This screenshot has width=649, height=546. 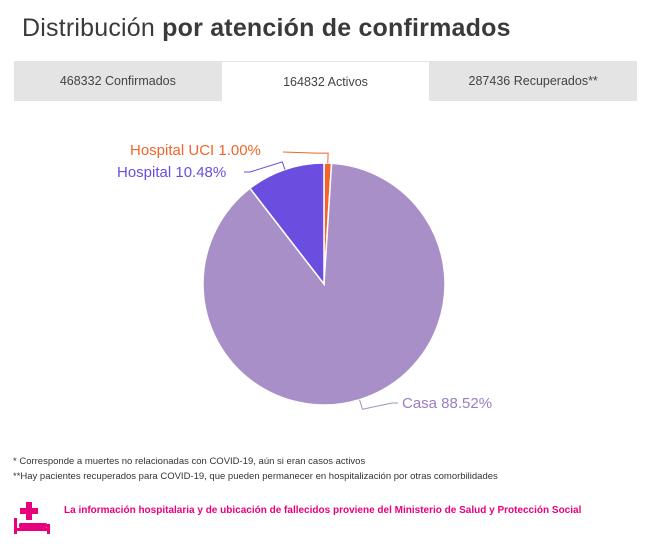 I want to click on title-regular: Distribución, so click(x=89, y=28).